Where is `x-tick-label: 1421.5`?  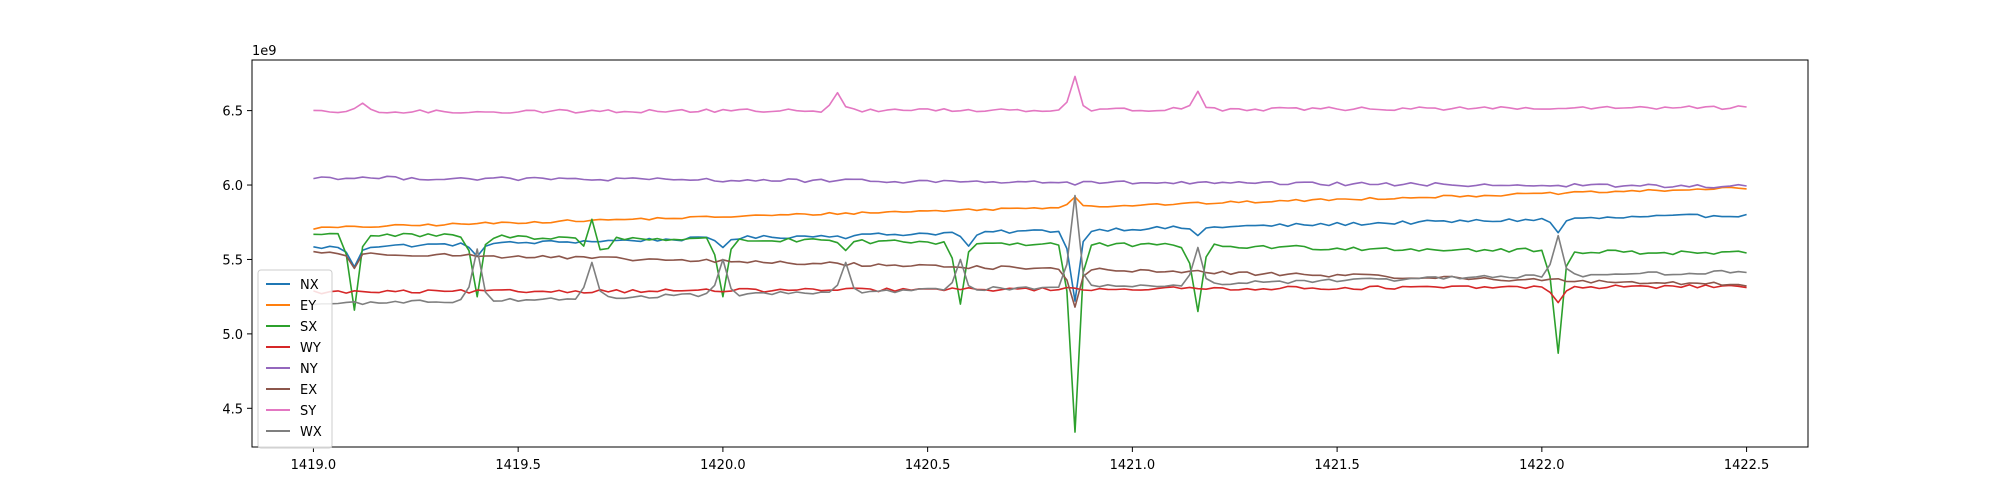 x-tick-label: 1421.5 is located at coordinates (1337, 465).